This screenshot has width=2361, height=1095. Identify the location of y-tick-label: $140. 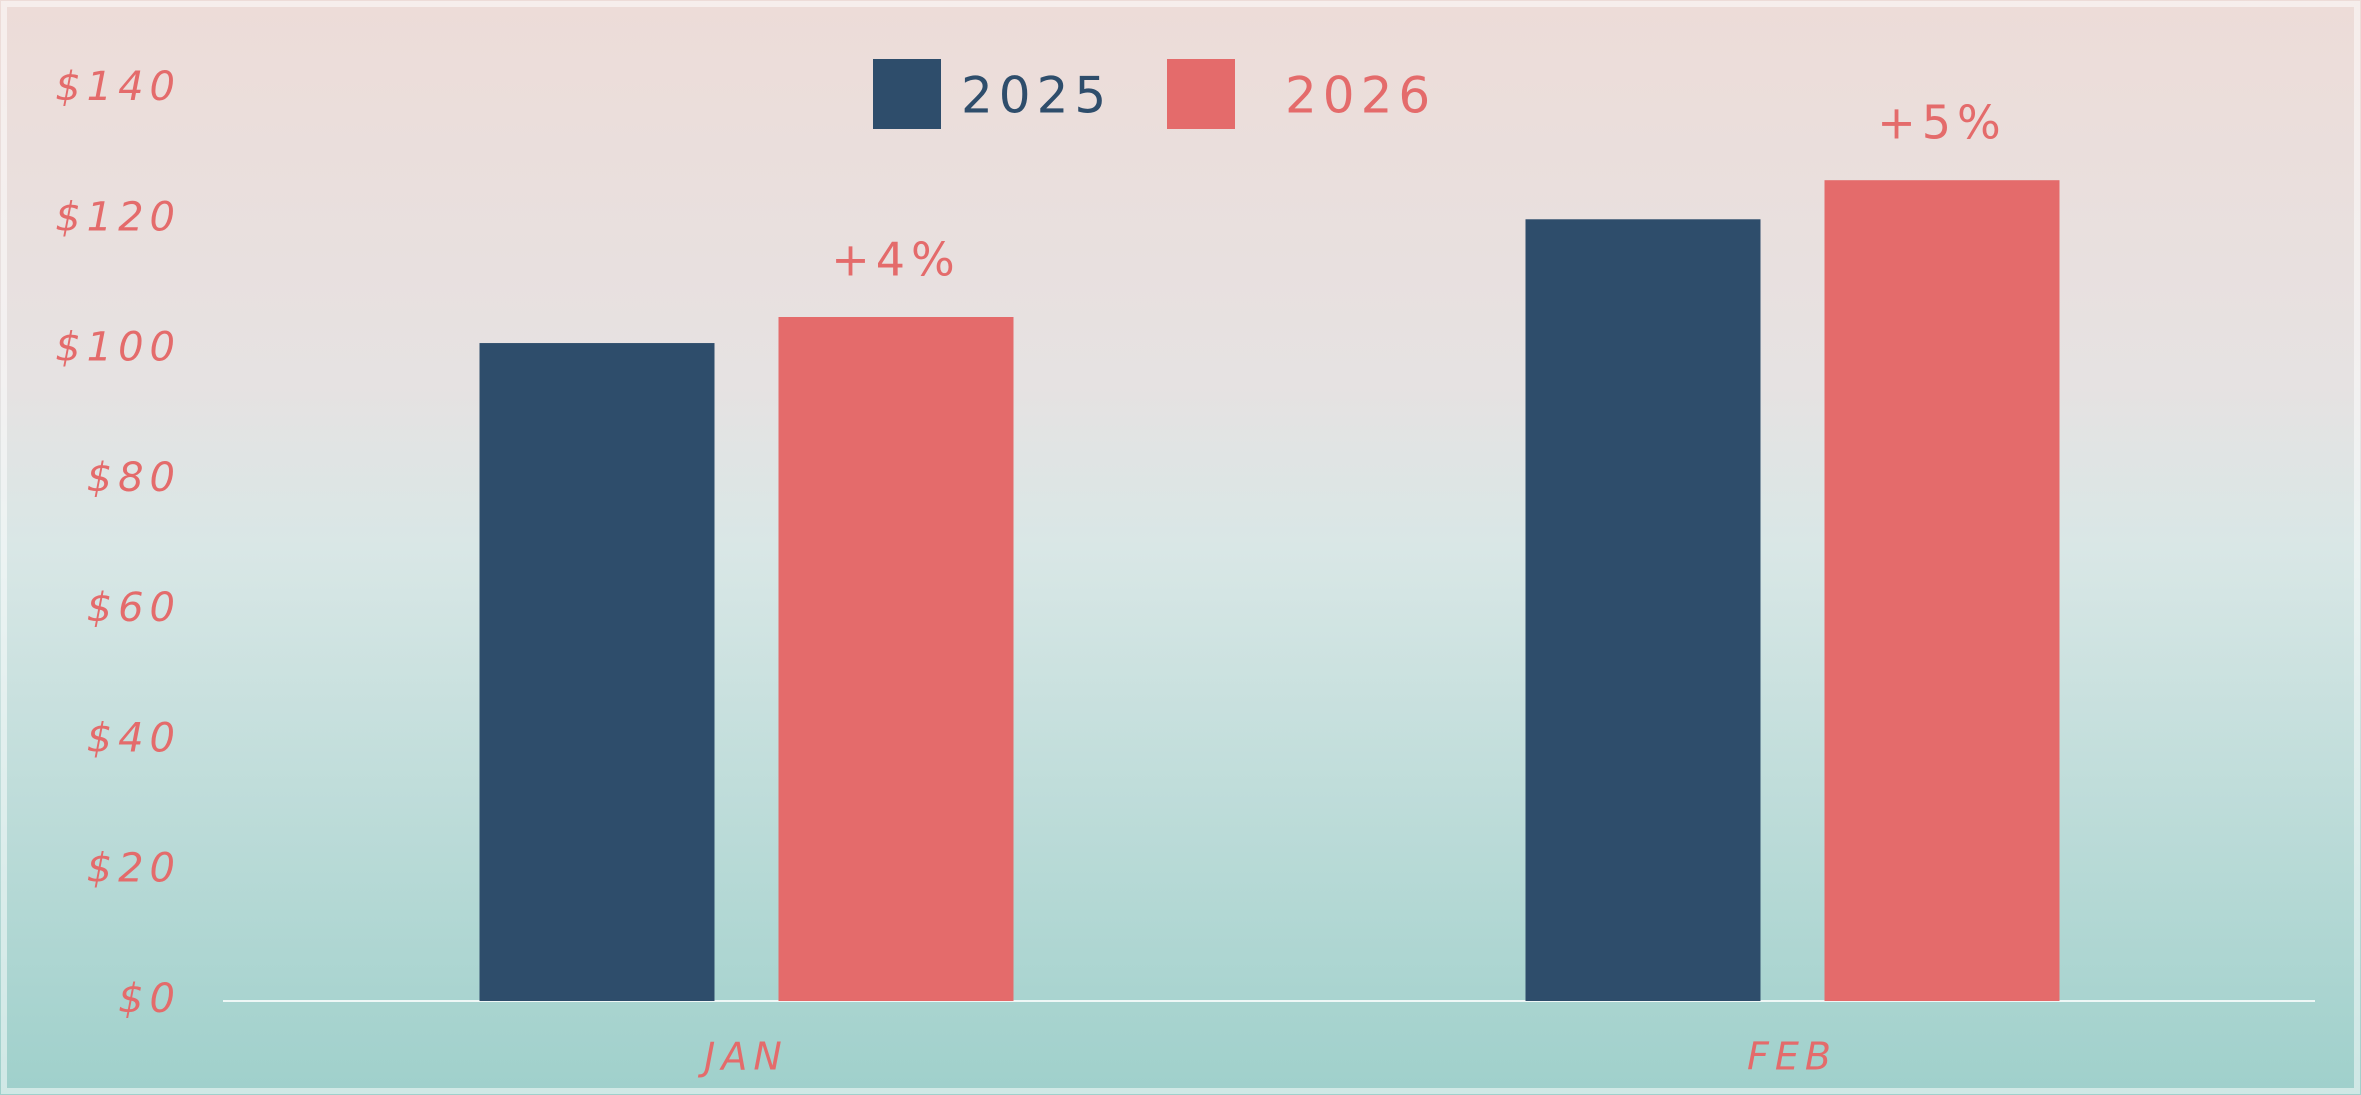
(118, 87).